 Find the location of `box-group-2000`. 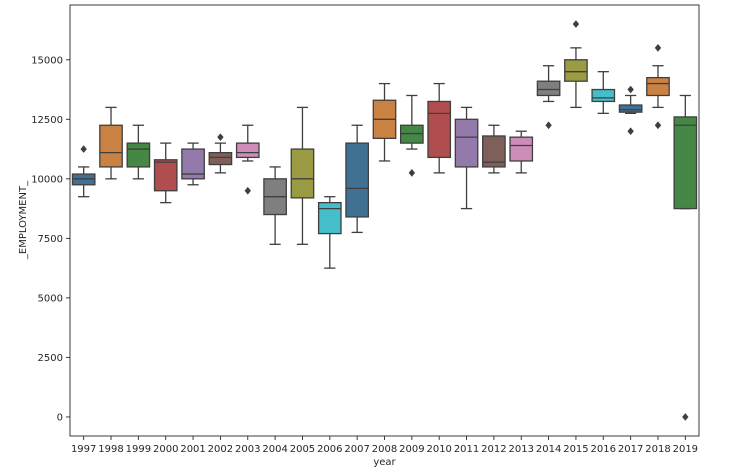

box-group-2000 is located at coordinates (165, 173).